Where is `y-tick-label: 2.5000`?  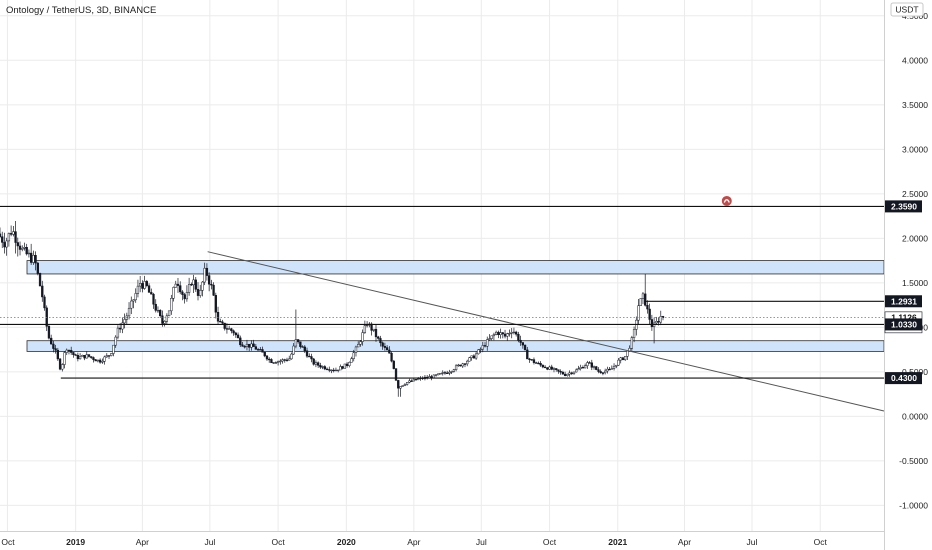
y-tick-label: 2.5000 is located at coordinates (915, 194).